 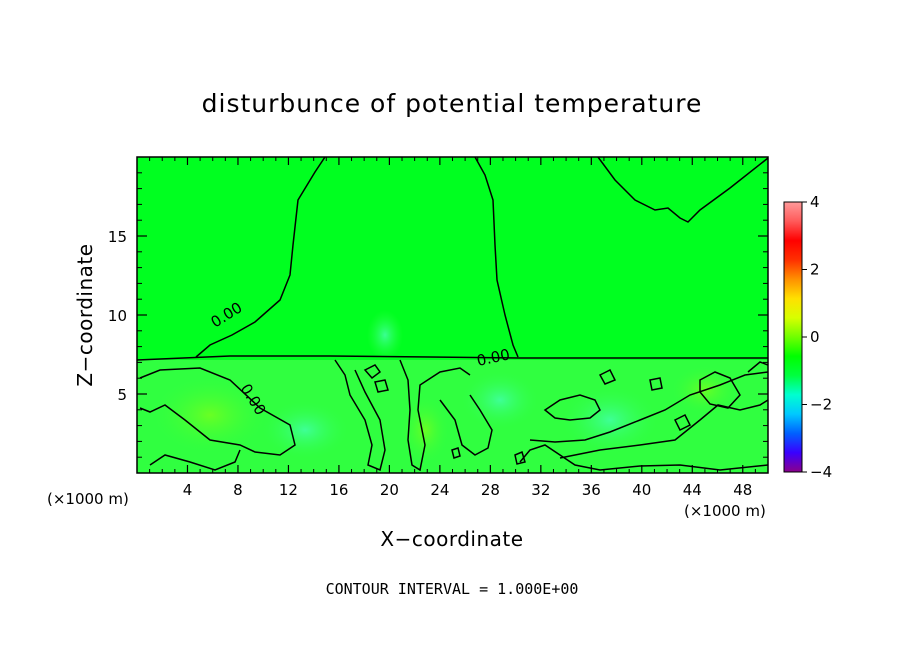 What do you see at coordinates (85, 314) in the screenshot?
I see `y-axis-label: Z−coordinate` at bounding box center [85, 314].